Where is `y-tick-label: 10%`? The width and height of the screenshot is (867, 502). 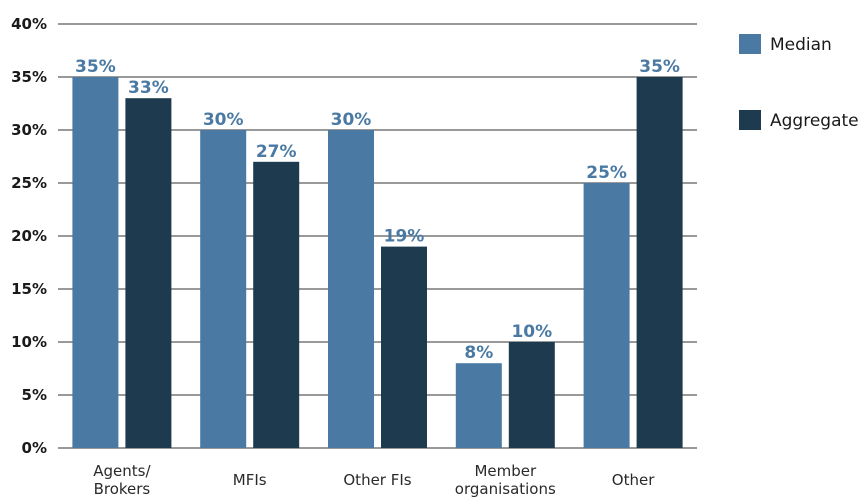
y-tick-label: 10% is located at coordinates (29, 342).